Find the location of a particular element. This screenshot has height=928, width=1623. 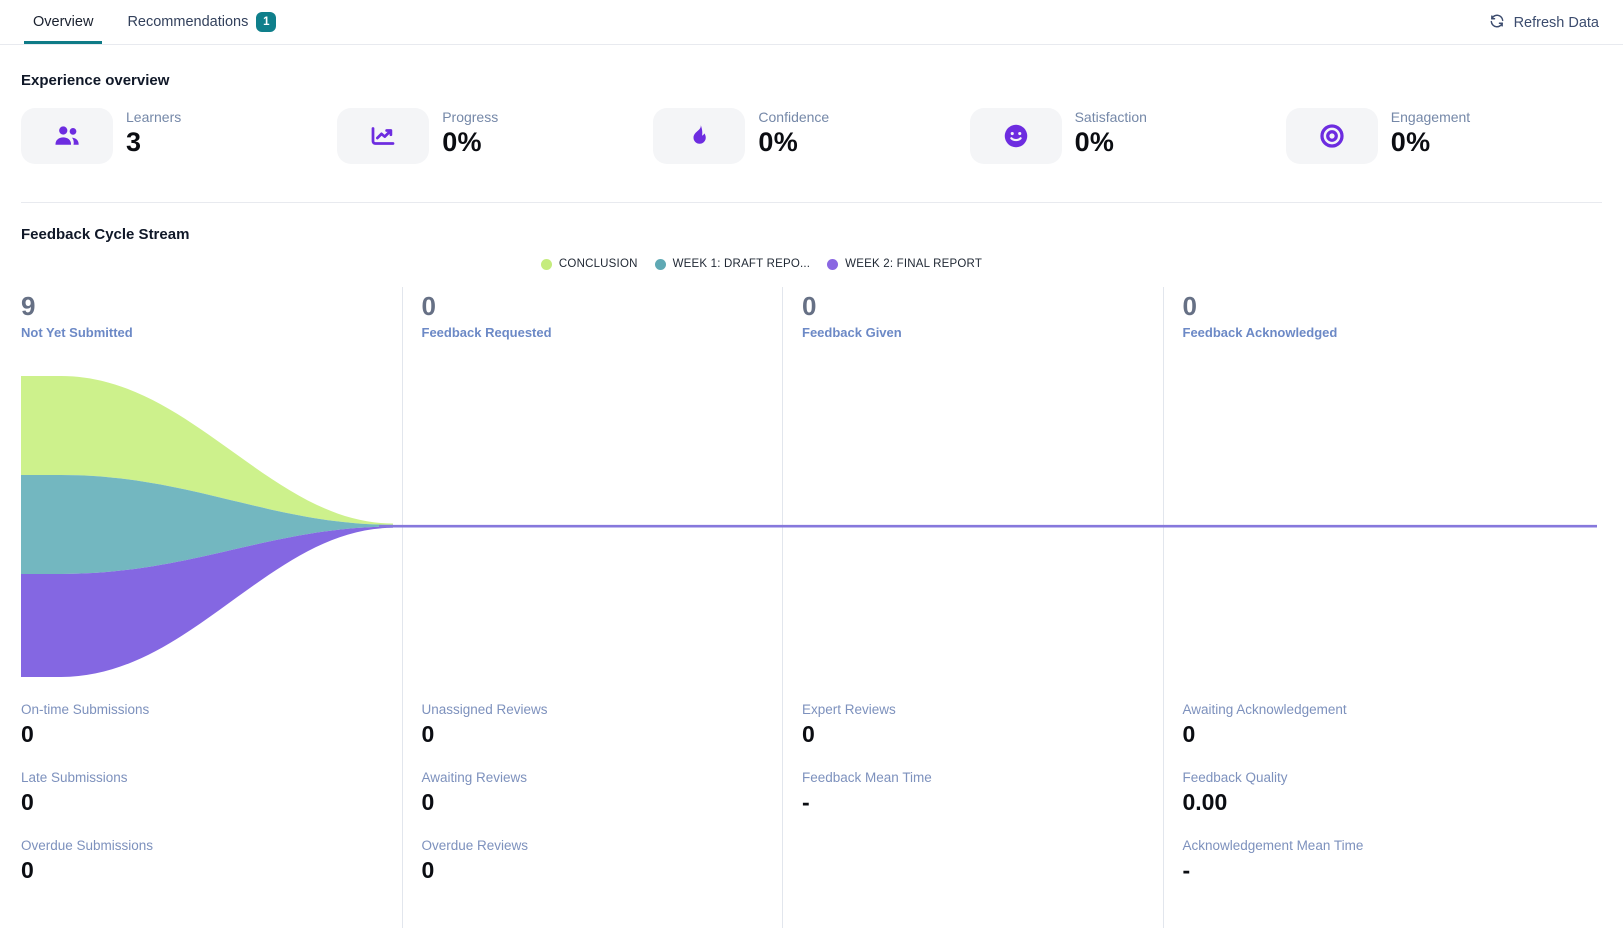

stat-expert-reviews: Expert Reviews 0 is located at coordinates (982, 725).